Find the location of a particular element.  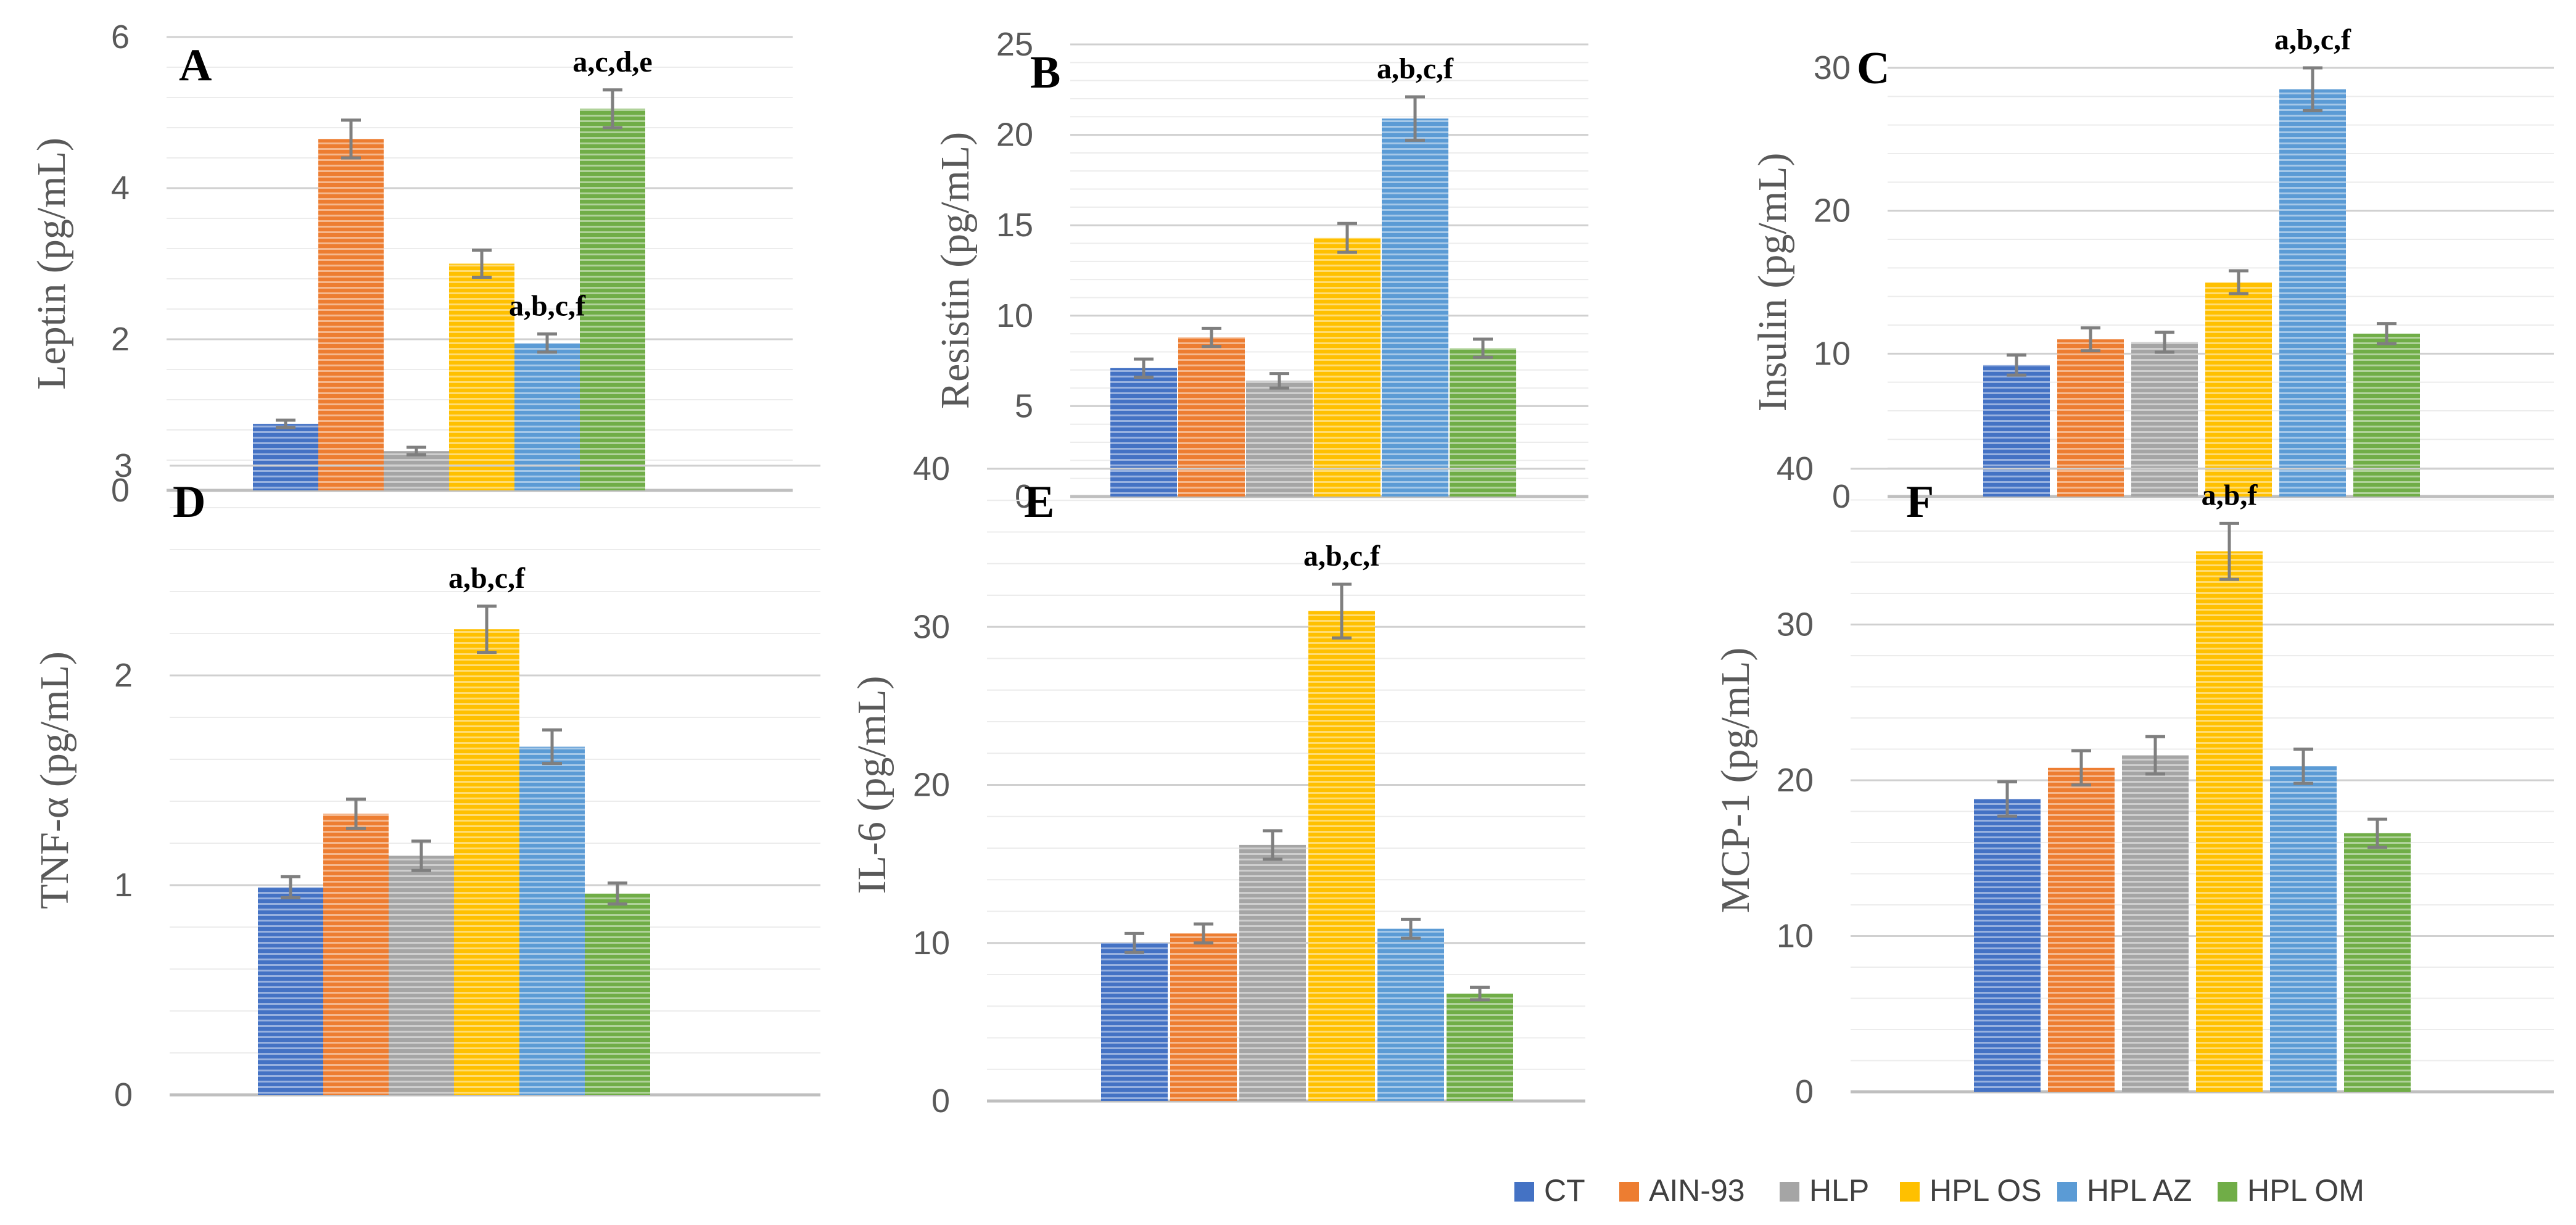

legend-label: HPL AZ is located at coordinates (2139, 1190).